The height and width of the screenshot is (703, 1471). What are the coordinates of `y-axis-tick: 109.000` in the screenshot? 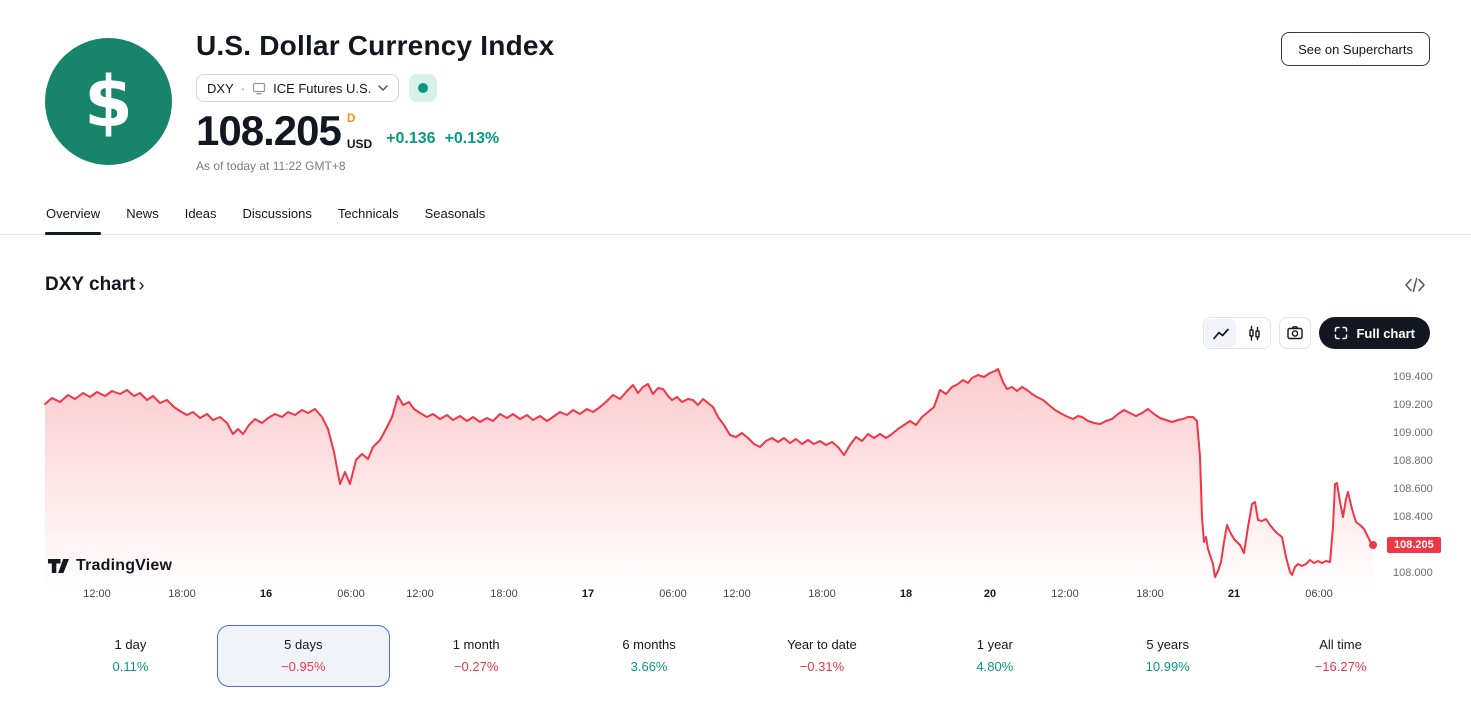 It's located at (1413, 433).